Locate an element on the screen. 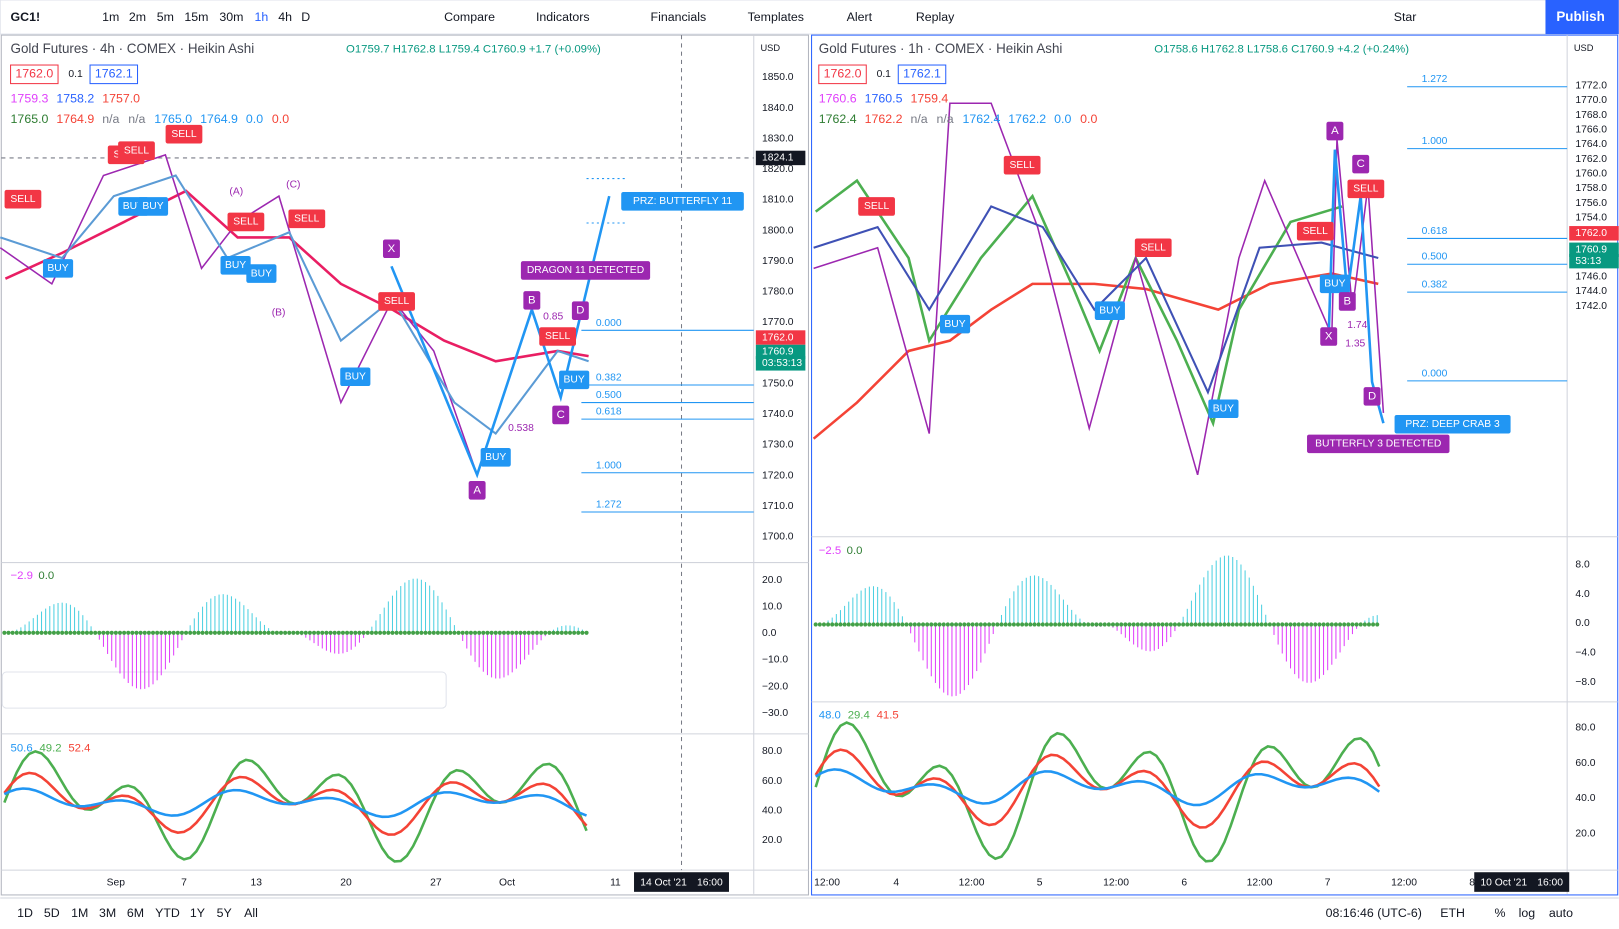 Image resolution: width=1619 pixels, height=929 pixels. price-tick: 1760.0 is located at coordinates (1591, 174).